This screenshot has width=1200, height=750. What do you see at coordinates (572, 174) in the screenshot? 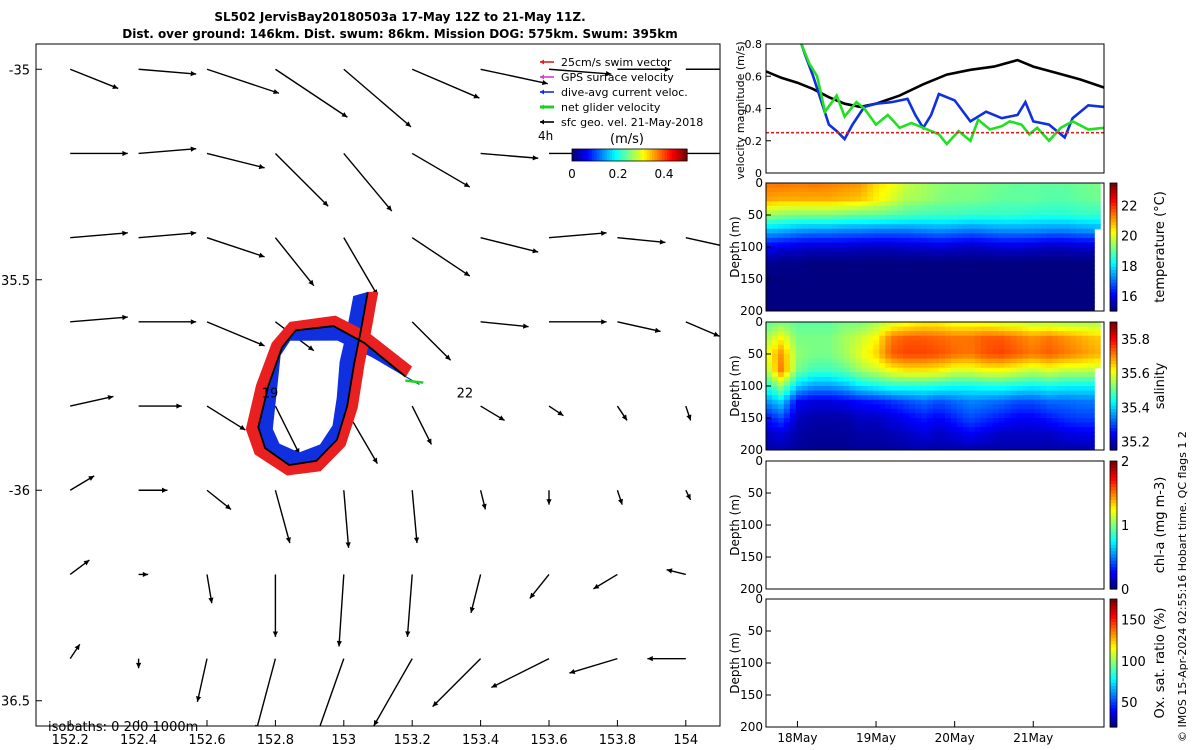
I see `colorbar-tick-label: 0` at bounding box center [572, 174].